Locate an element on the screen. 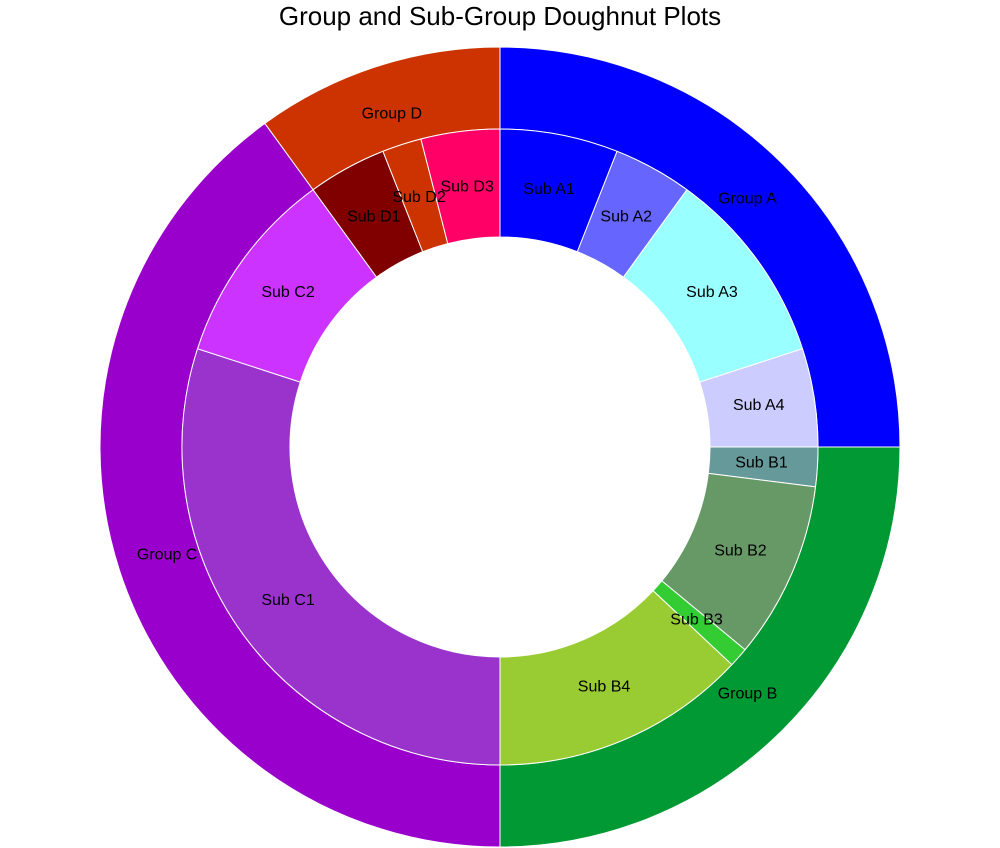  inner-label: Sub B3 is located at coordinates (696, 619).